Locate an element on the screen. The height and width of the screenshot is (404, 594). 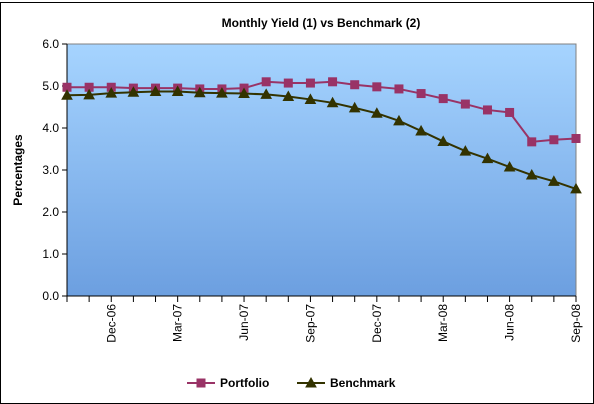
legend-label: Portfolio is located at coordinates (244, 383).